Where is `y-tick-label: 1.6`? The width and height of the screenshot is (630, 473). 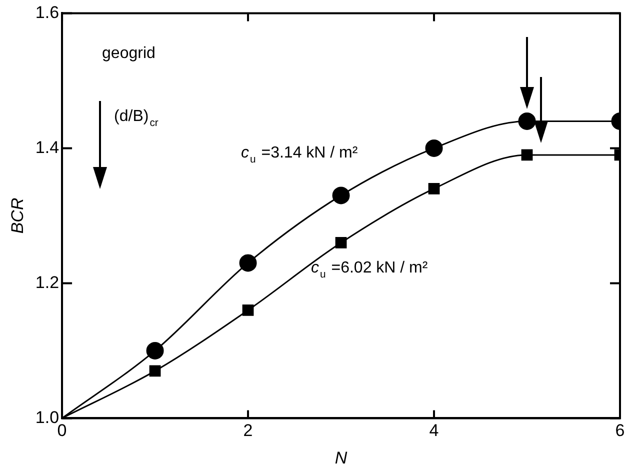 y-tick-label: 1.6 is located at coordinates (47, 12).